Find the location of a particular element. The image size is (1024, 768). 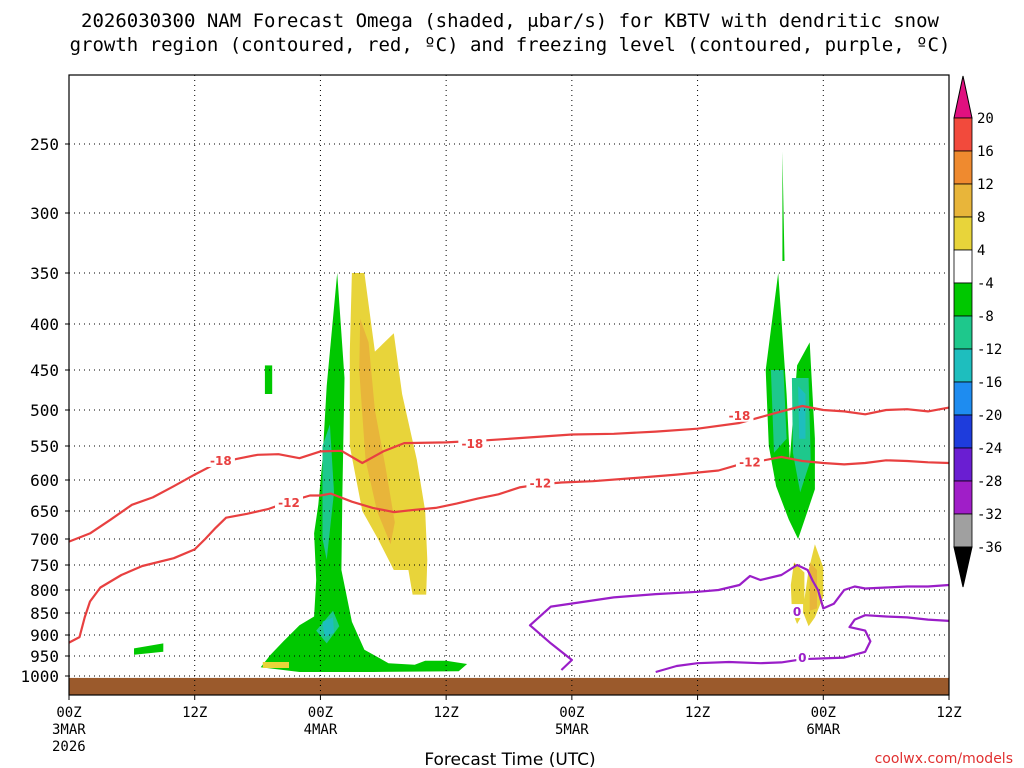

ground-fill is located at coordinates (509, 686).